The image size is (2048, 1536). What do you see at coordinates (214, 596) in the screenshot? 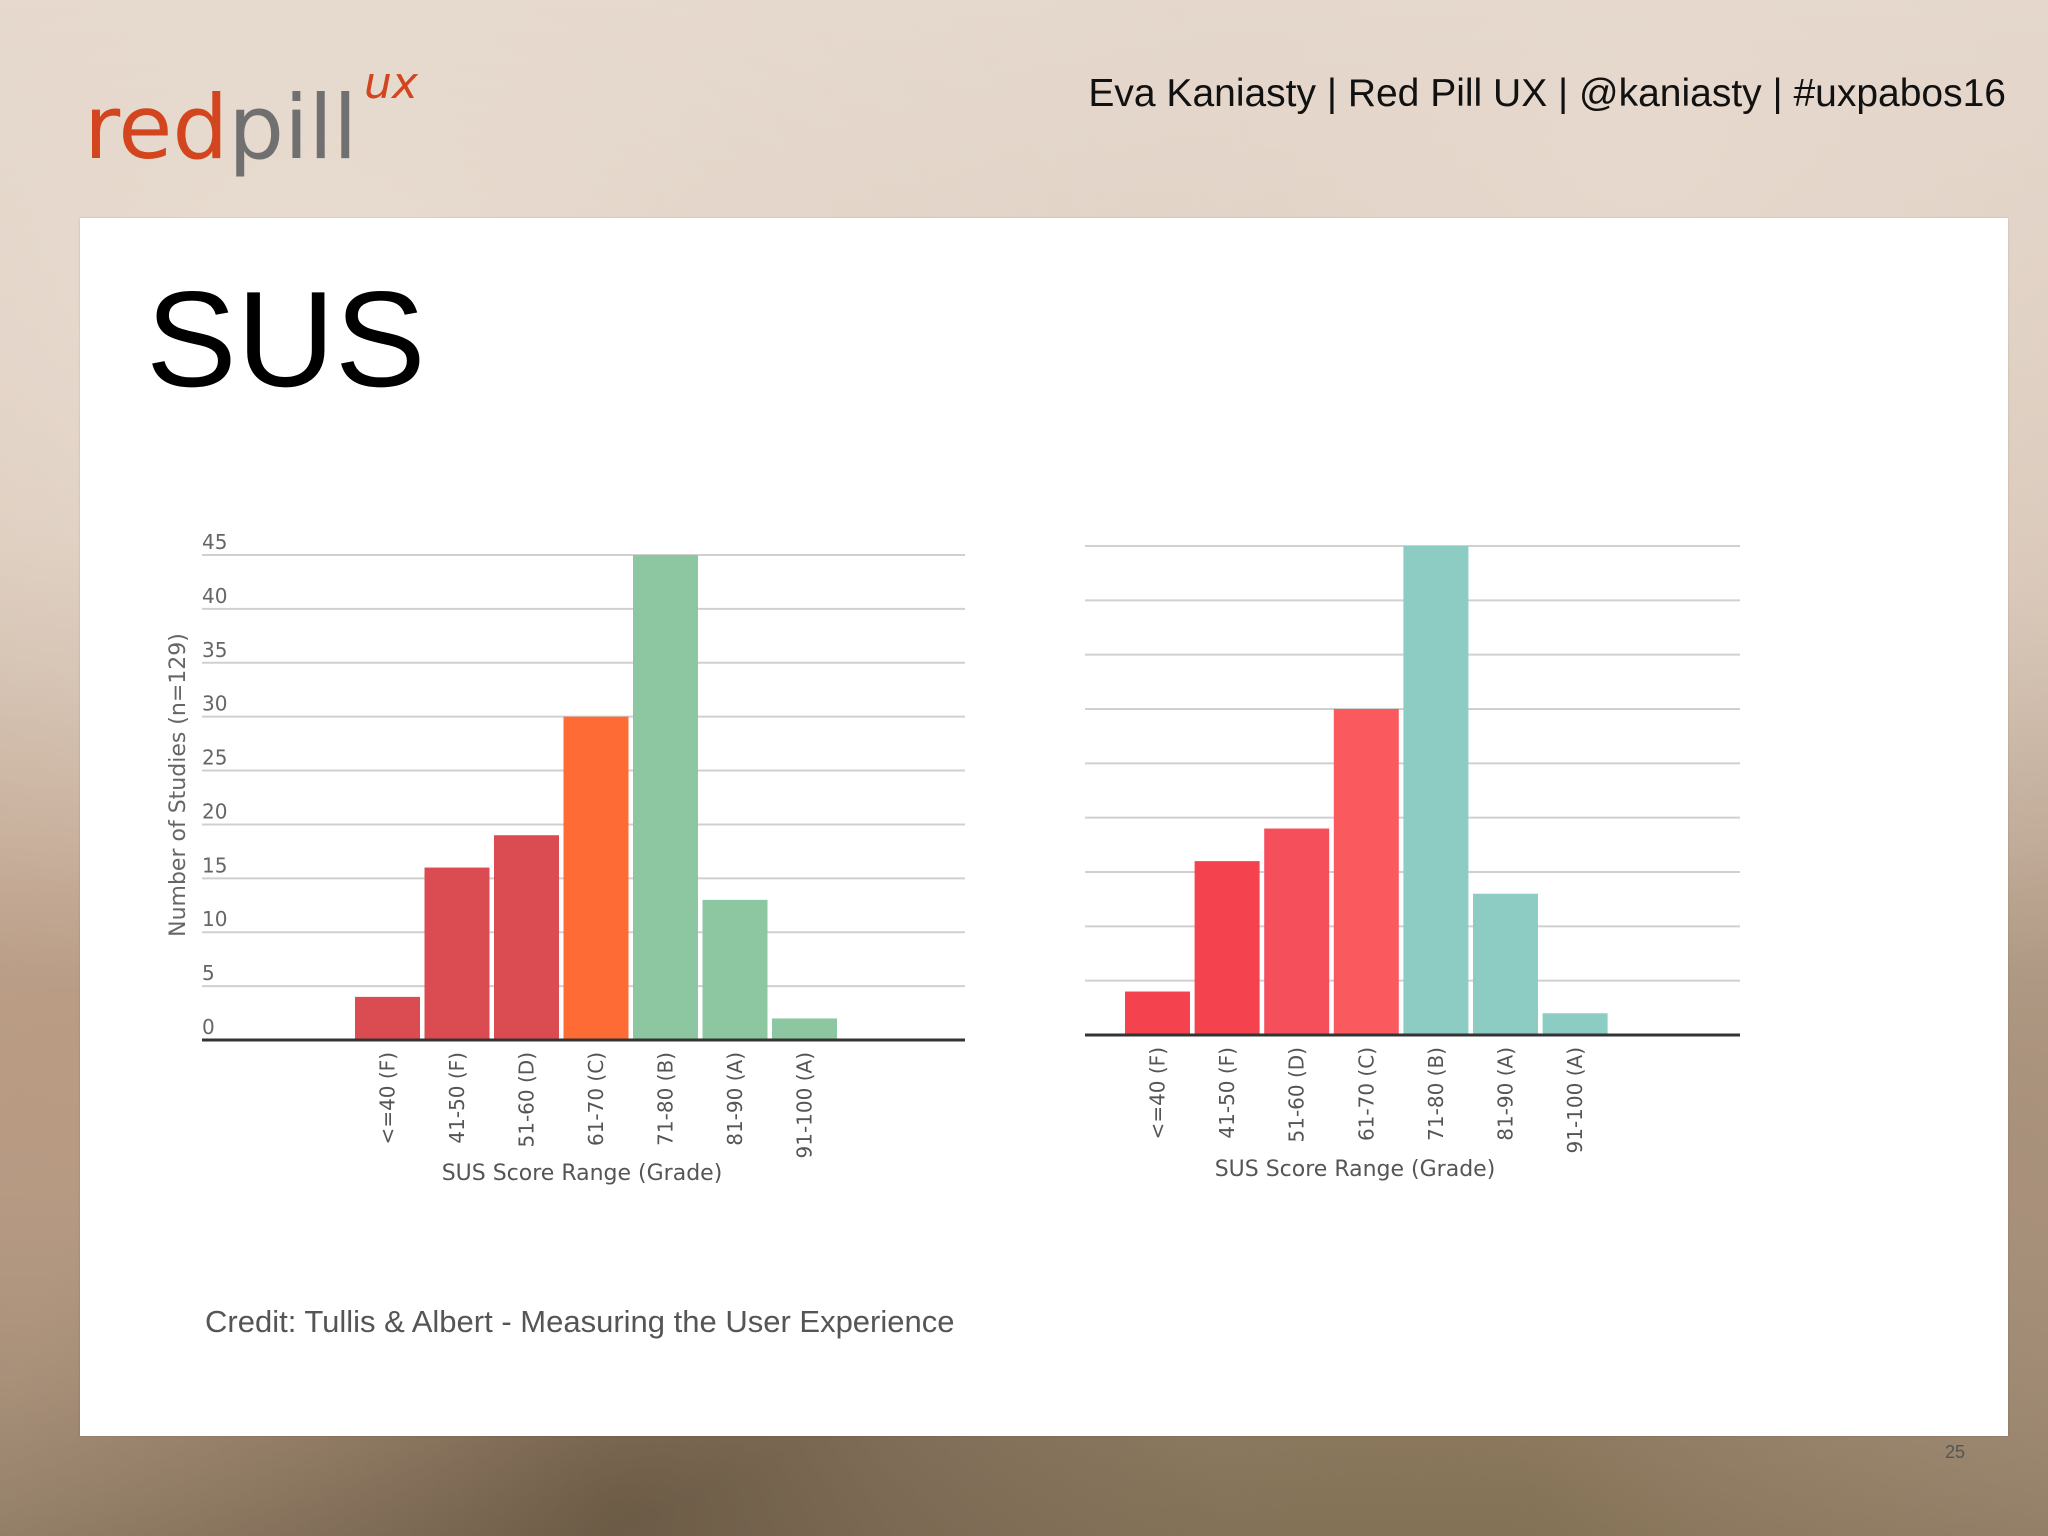
I see `y-tick-label: 40` at bounding box center [214, 596].